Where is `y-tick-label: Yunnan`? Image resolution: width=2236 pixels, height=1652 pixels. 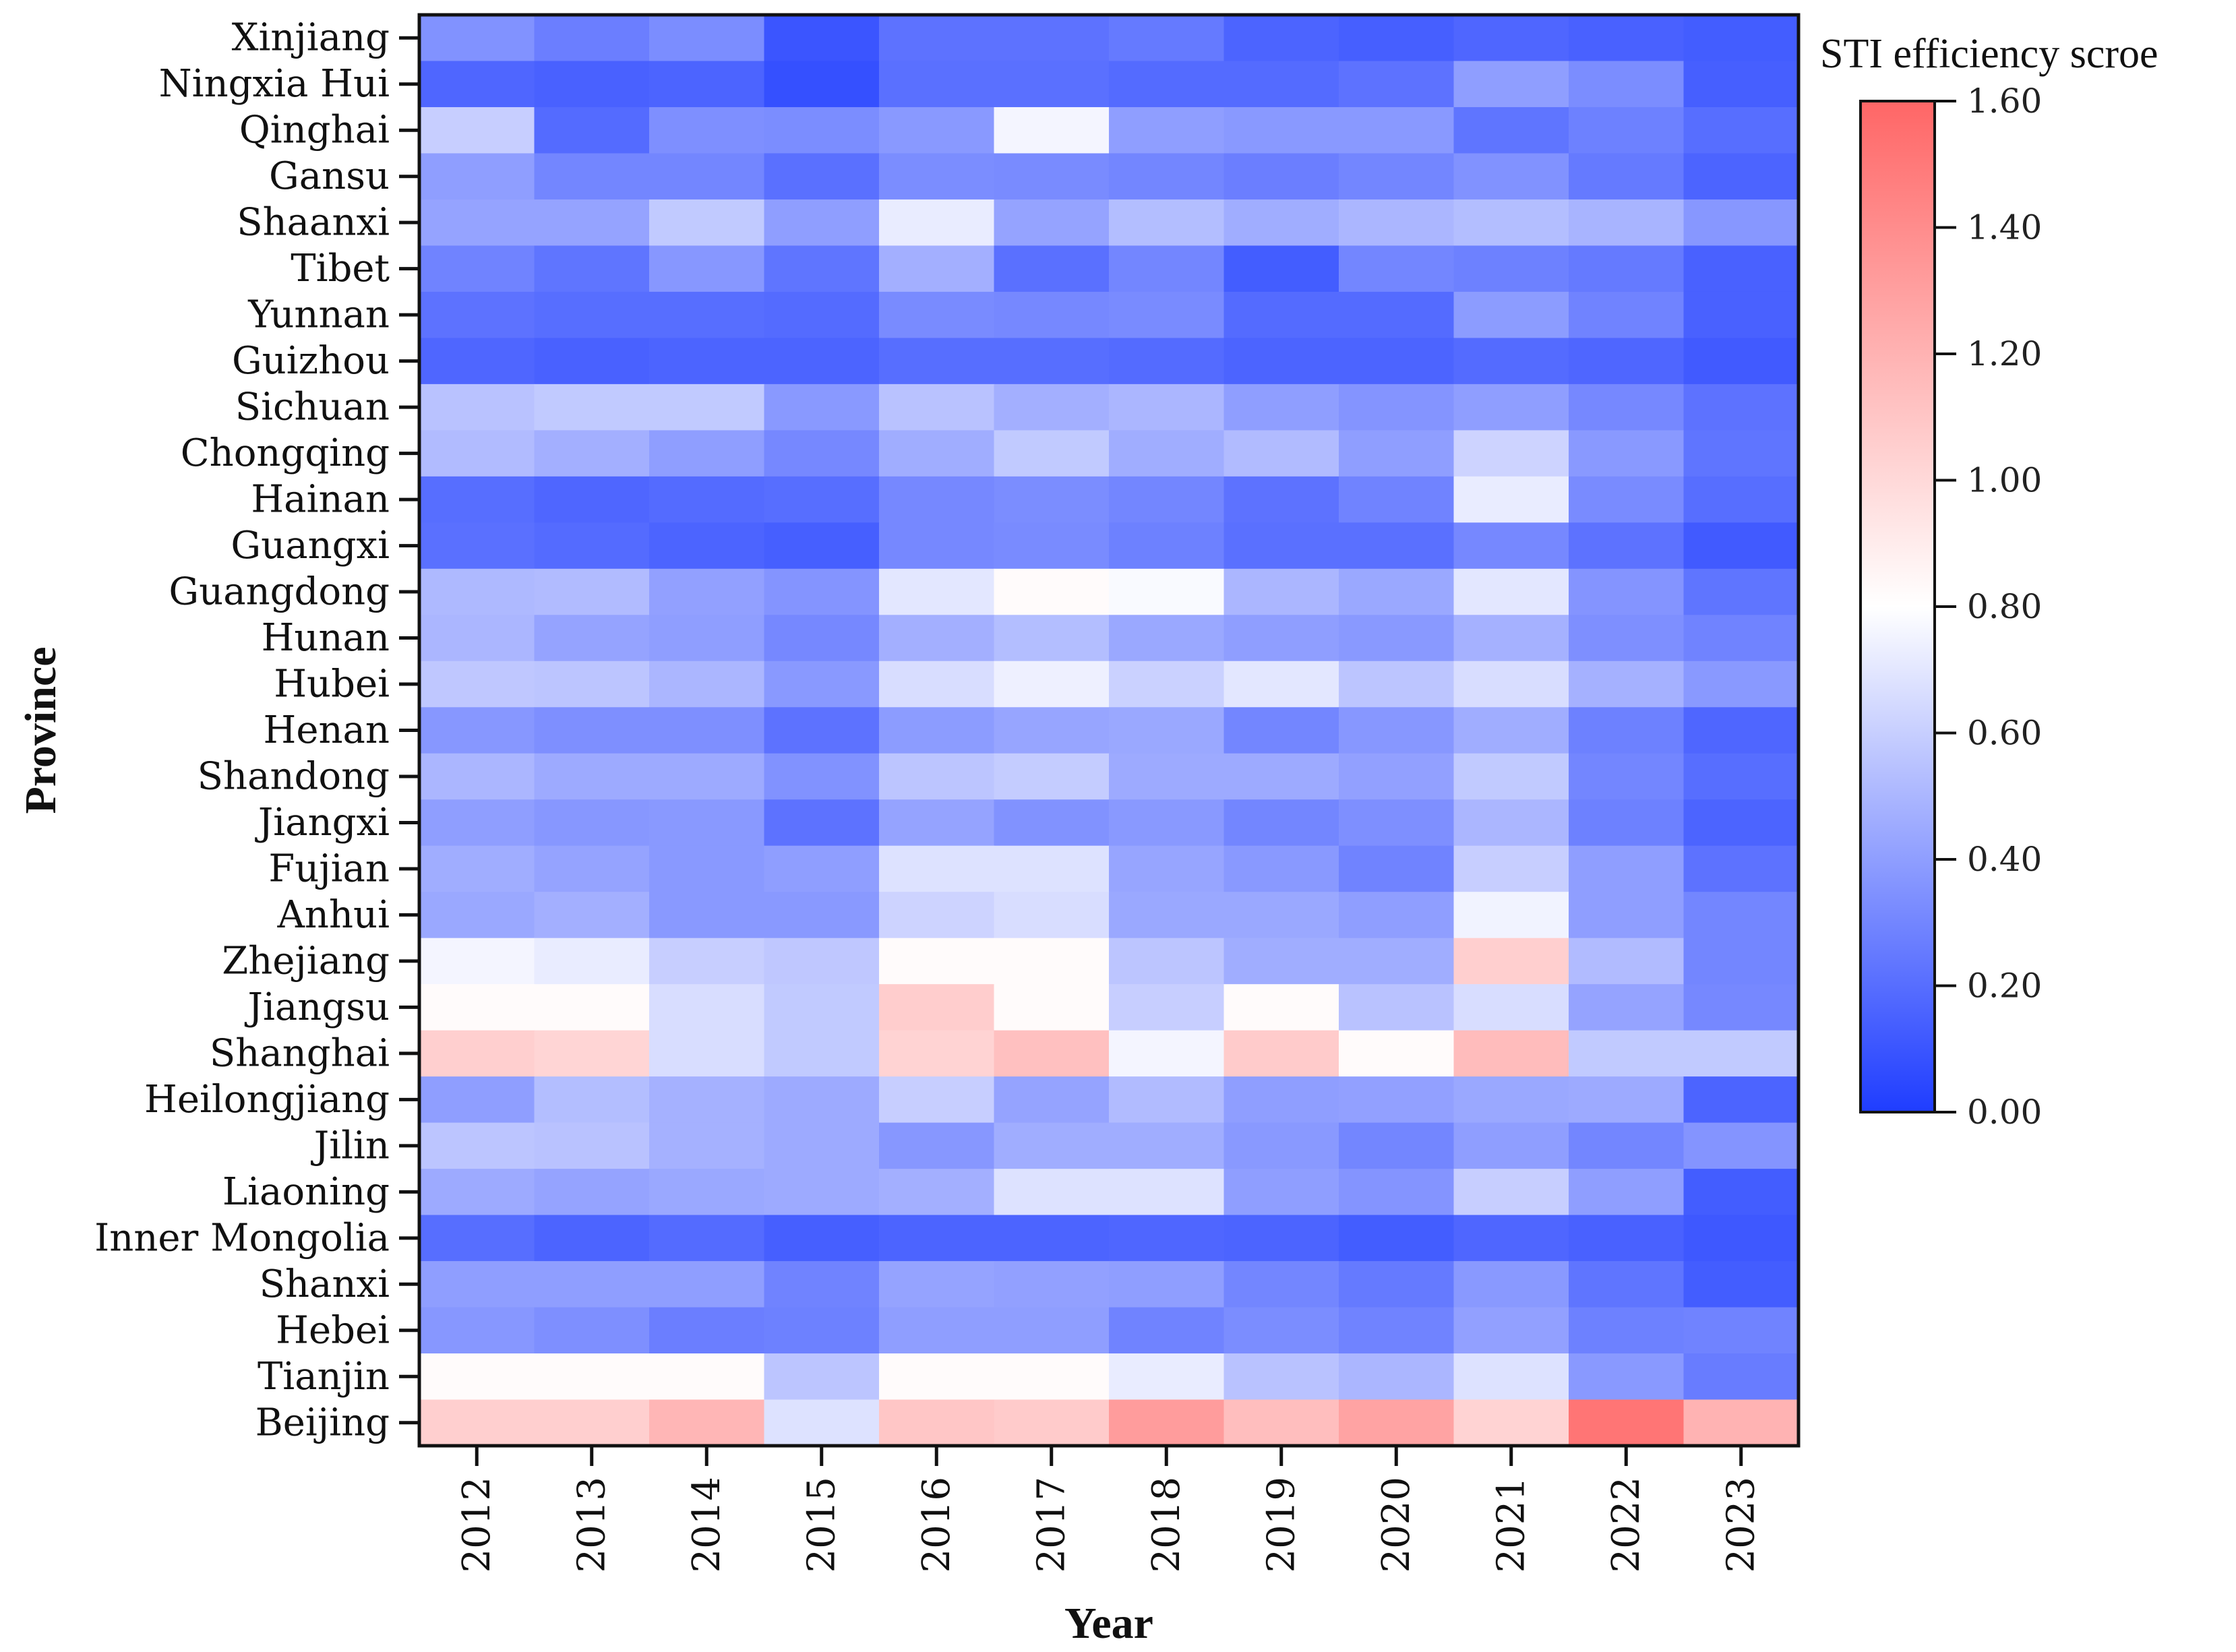 y-tick-label: Yunnan is located at coordinates (318, 315).